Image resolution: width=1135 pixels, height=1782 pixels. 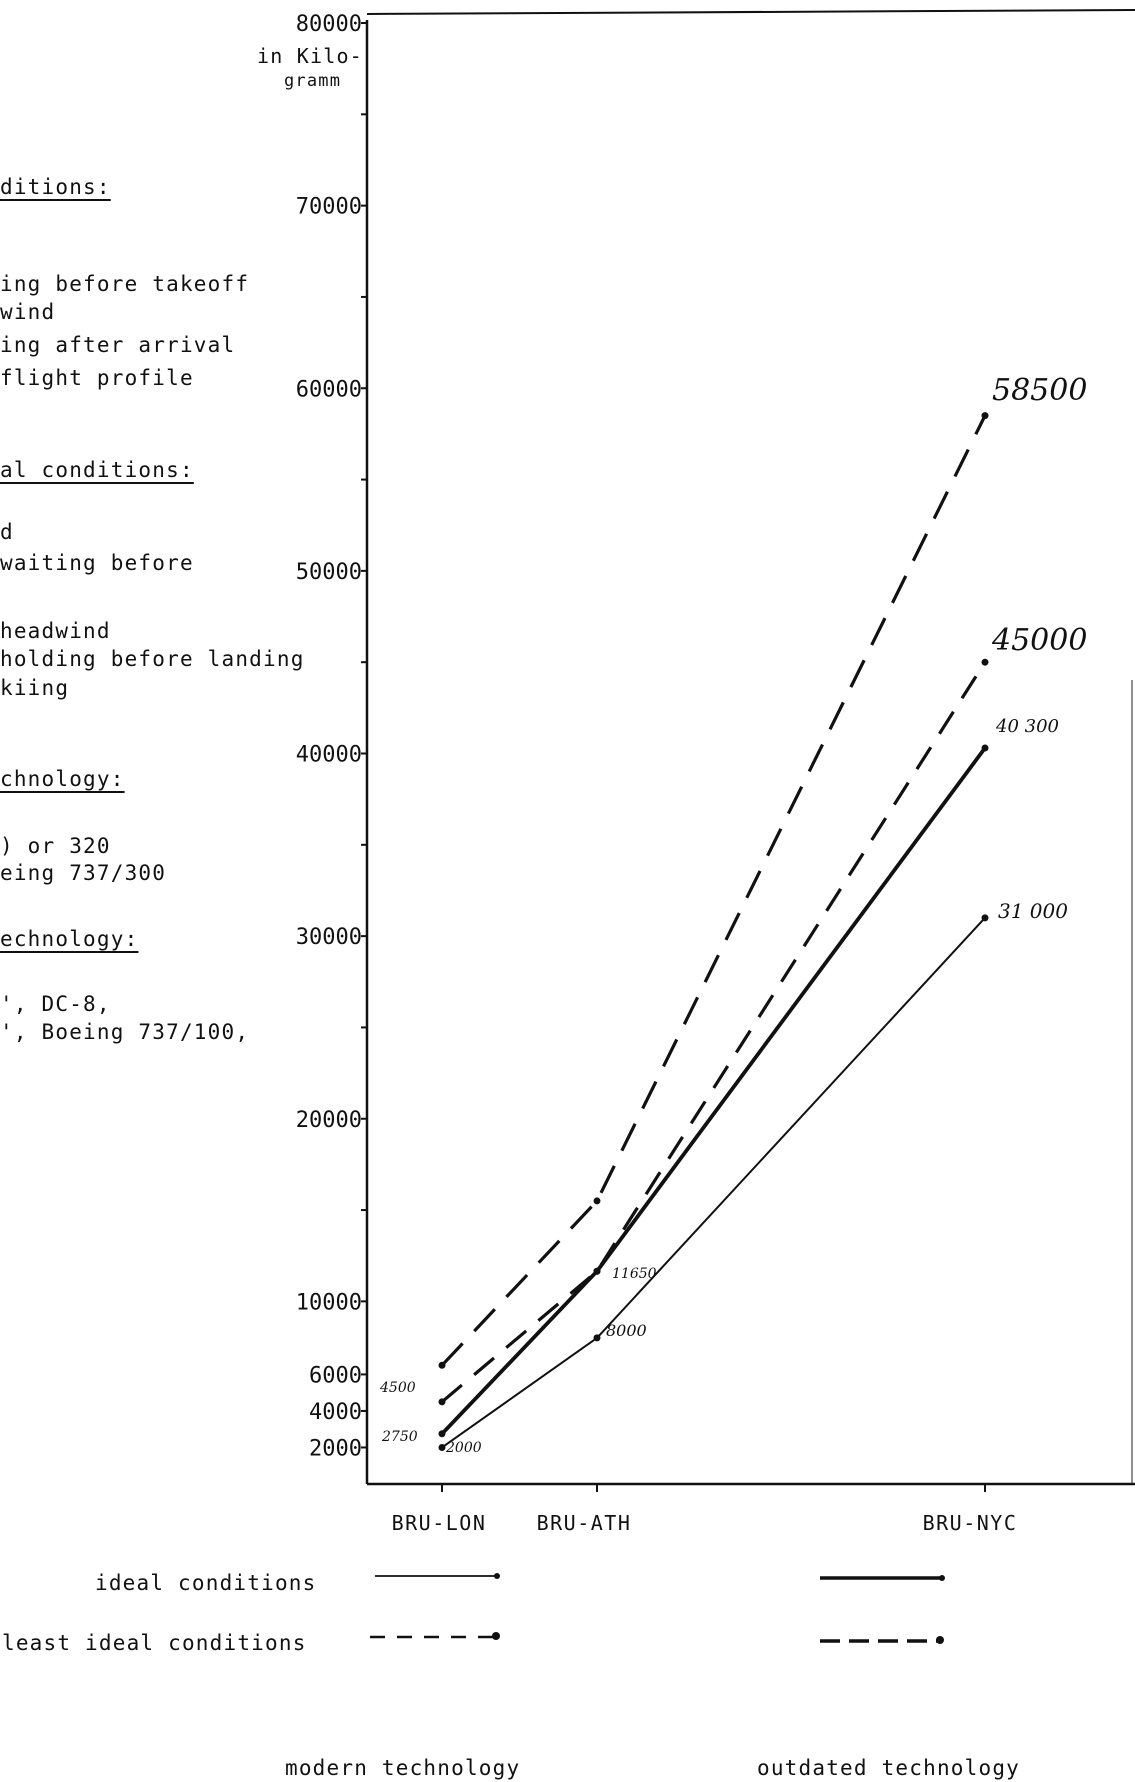 What do you see at coordinates (55, 846) in the screenshot?
I see `left-note-line: ) or 320` at bounding box center [55, 846].